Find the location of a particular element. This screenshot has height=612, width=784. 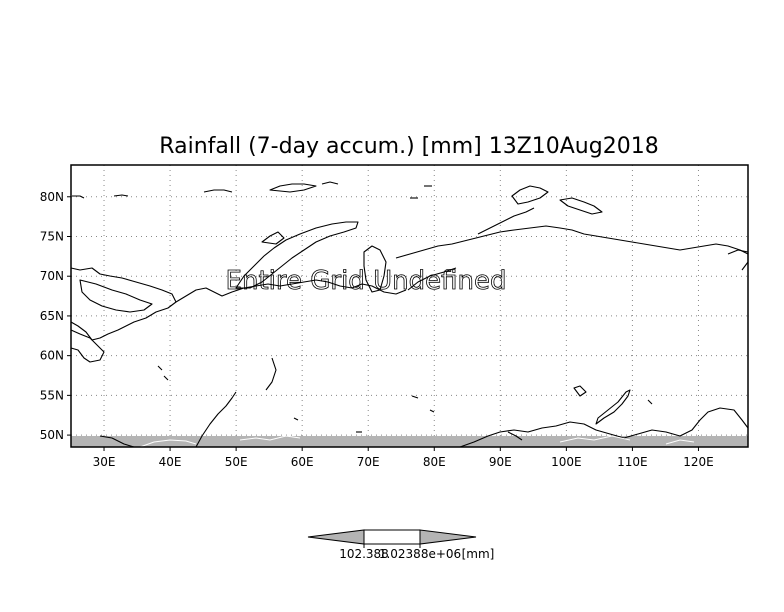

colorbar-right-triangle is located at coordinates (448, 537).